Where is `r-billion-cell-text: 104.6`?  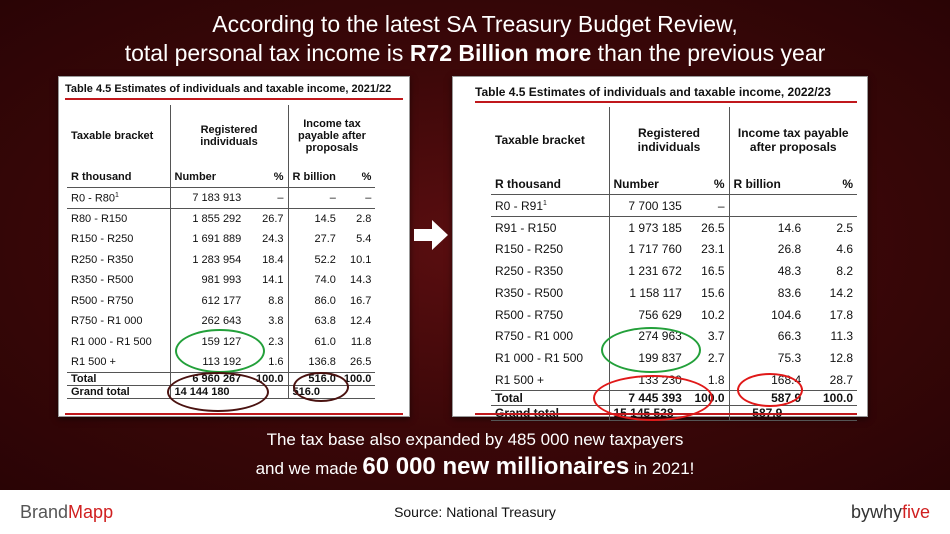 r-billion-cell-text: 104.6 is located at coordinates (786, 314).